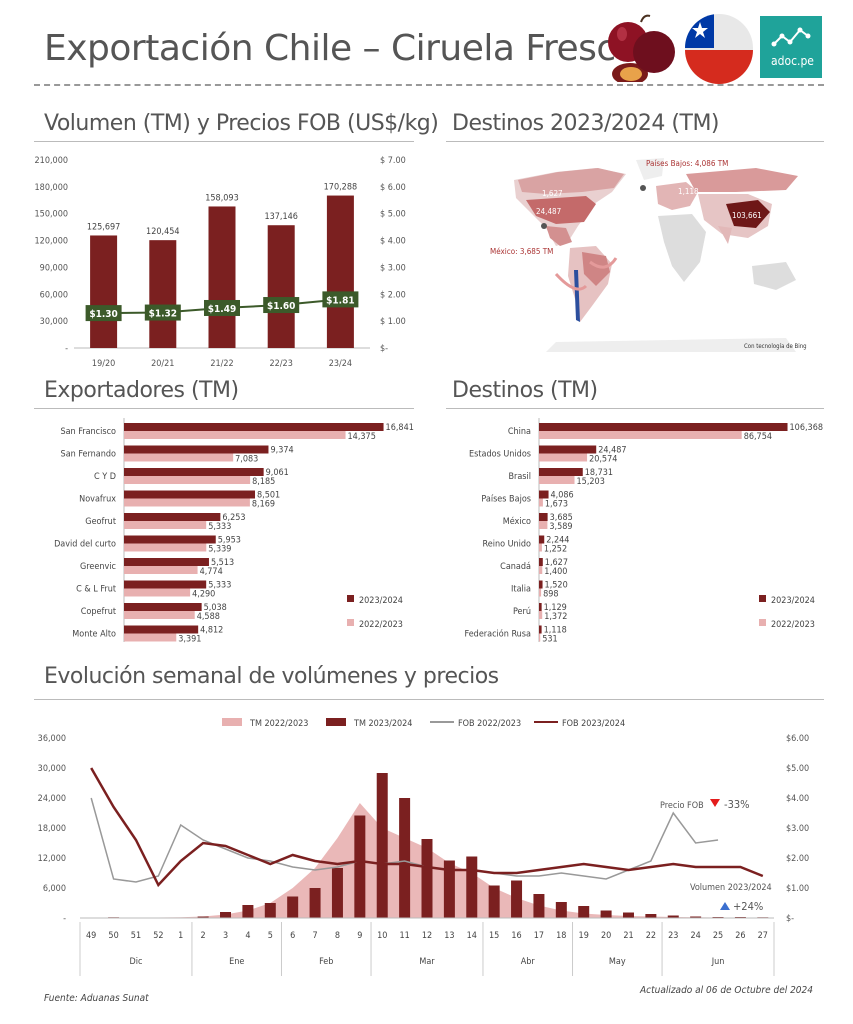 This screenshot has width=853, height=1024. What do you see at coordinates (562, 496) in the screenshot?
I see `bar-label: 4,086` at bounding box center [562, 496].